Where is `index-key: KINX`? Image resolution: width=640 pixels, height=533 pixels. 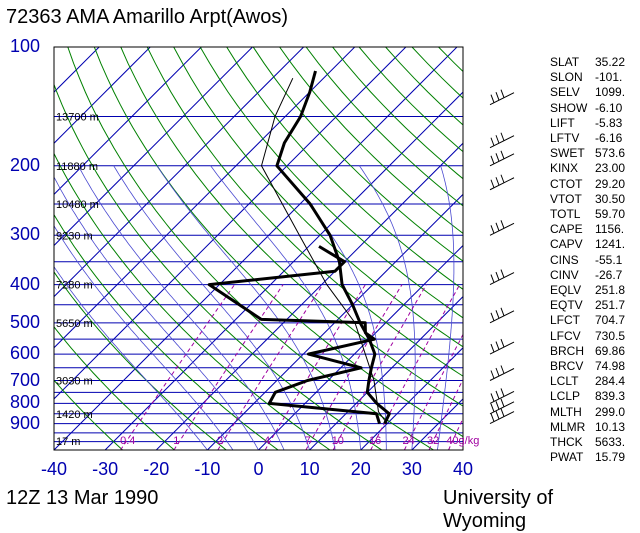
index-key: KINX is located at coordinates (564, 168).